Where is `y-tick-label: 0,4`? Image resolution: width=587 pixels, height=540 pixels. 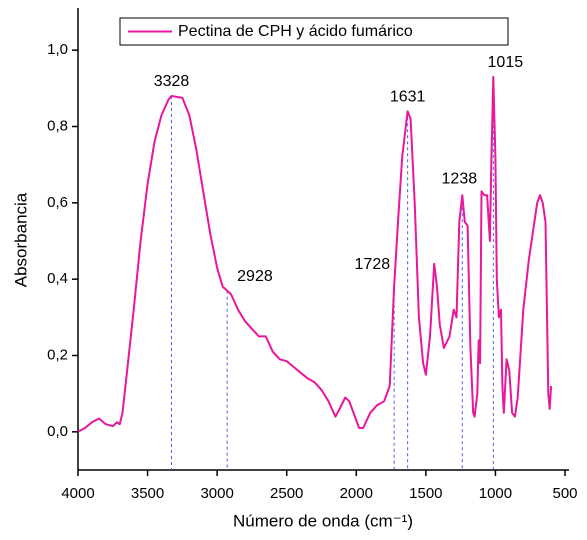
y-tick-label: 0,4 is located at coordinates (57, 278).